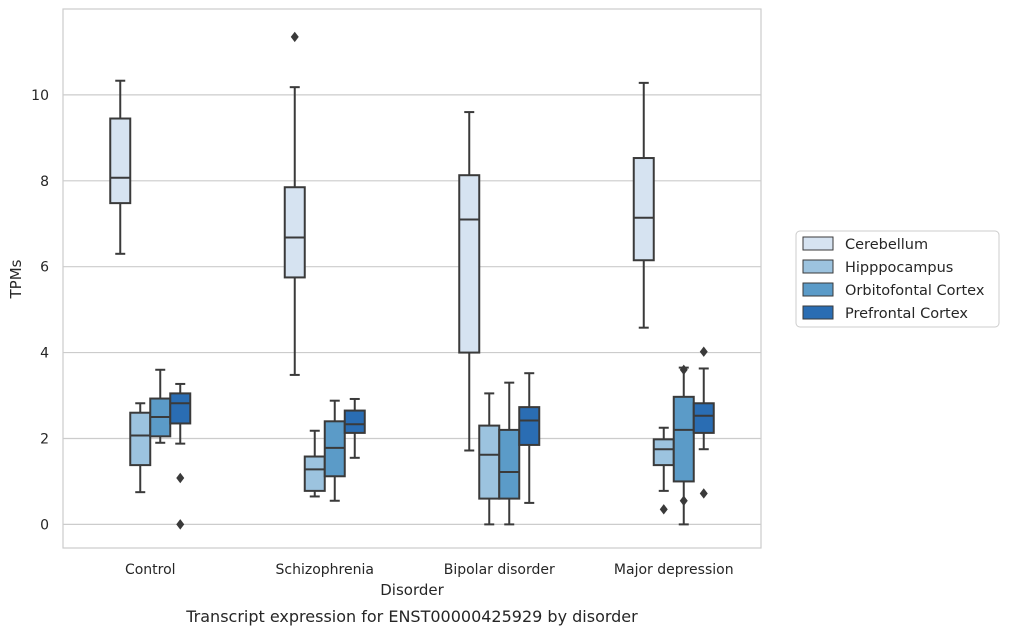 The image size is (1009, 634). What do you see at coordinates (44, 525) in the screenshot?
I see `y-tick-label: 0` at bounding box center [44, 525].